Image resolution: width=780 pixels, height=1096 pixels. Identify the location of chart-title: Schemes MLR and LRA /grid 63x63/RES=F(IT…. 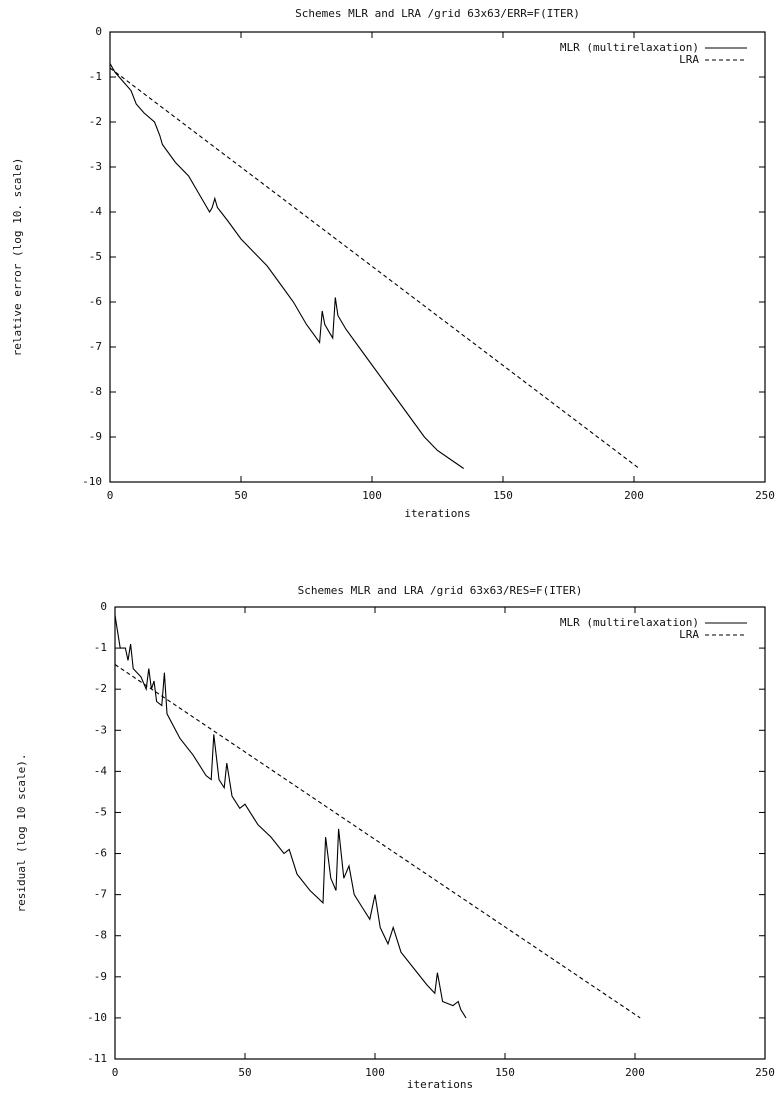
(440, 590).